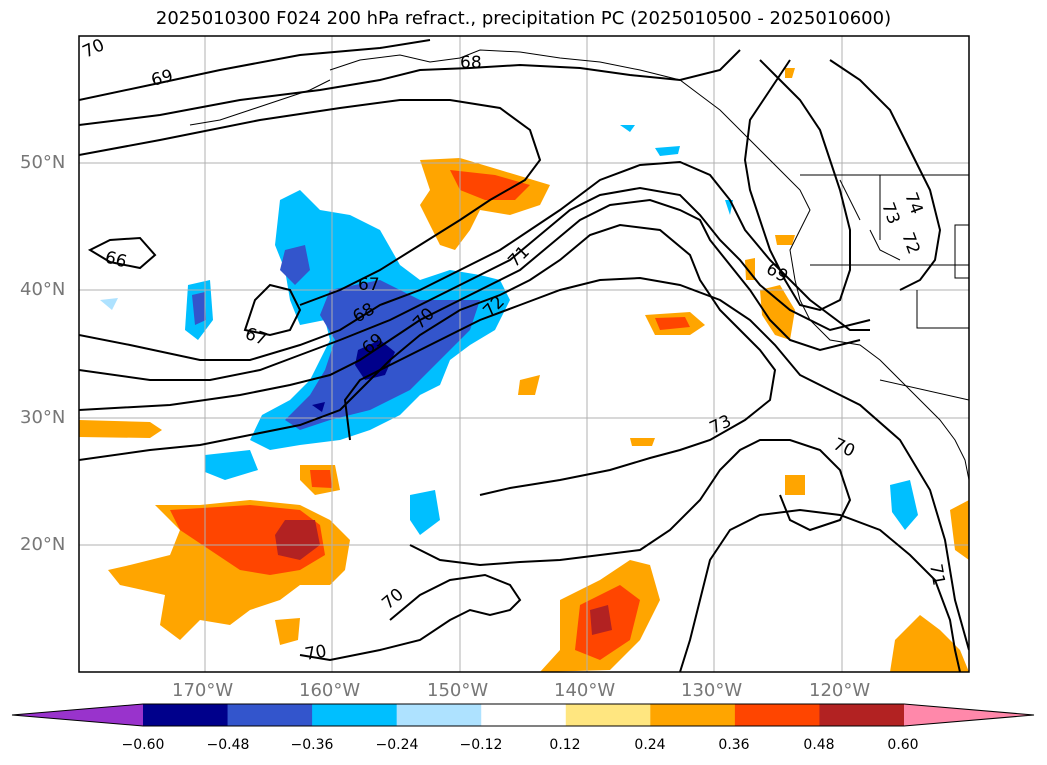 The image size is (1047, 765). I want to click on pos-region-mid-core, so click(672, 323).